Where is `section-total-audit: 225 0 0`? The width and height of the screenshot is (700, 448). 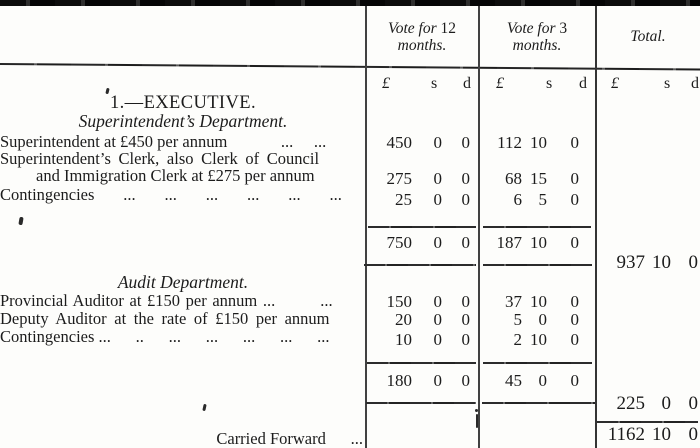 section-total-audit: 225 0 0 is located at coordinates (647, 403).